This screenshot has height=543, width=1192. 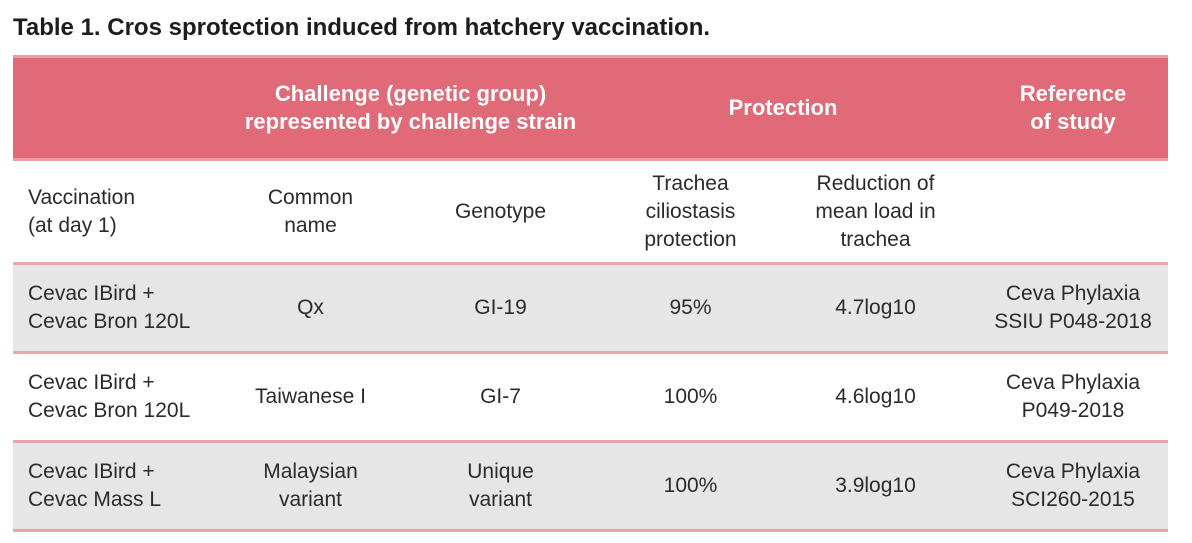 What do you see at coordinates (500, 396) in the screenshot?
I see `cell-genotype: GI-7` at bounding box center [500, 396].